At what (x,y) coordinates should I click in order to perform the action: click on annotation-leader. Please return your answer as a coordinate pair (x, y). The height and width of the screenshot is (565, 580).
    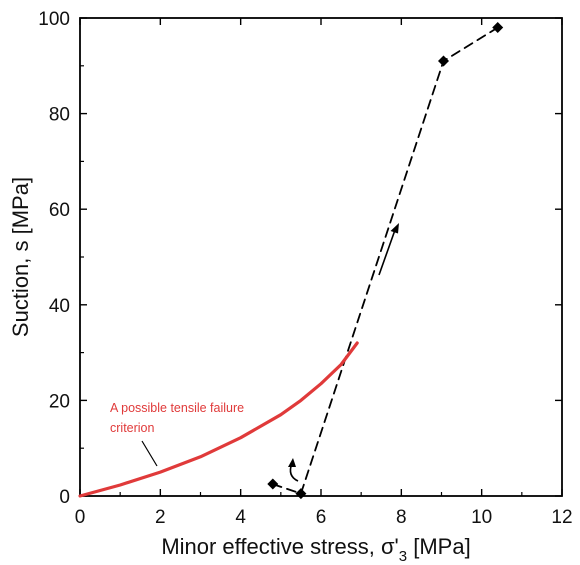
    Looking at the image, I should click on (149, 453).